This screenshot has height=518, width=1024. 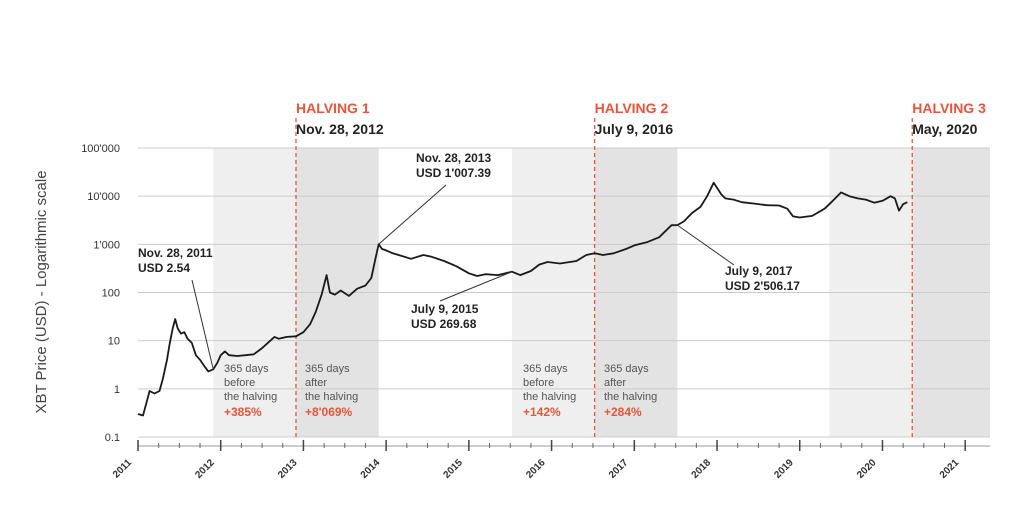 I want to click on y-tick-label: 100, so click(x=111, y=294).